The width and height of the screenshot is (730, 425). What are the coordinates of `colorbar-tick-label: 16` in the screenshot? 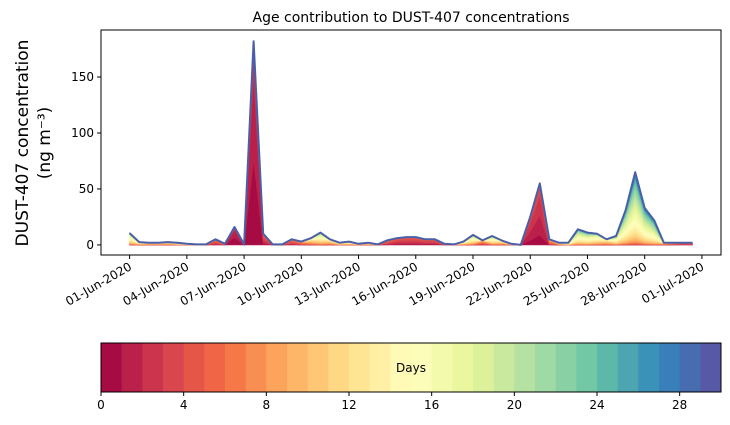 It's located at (431, 405).